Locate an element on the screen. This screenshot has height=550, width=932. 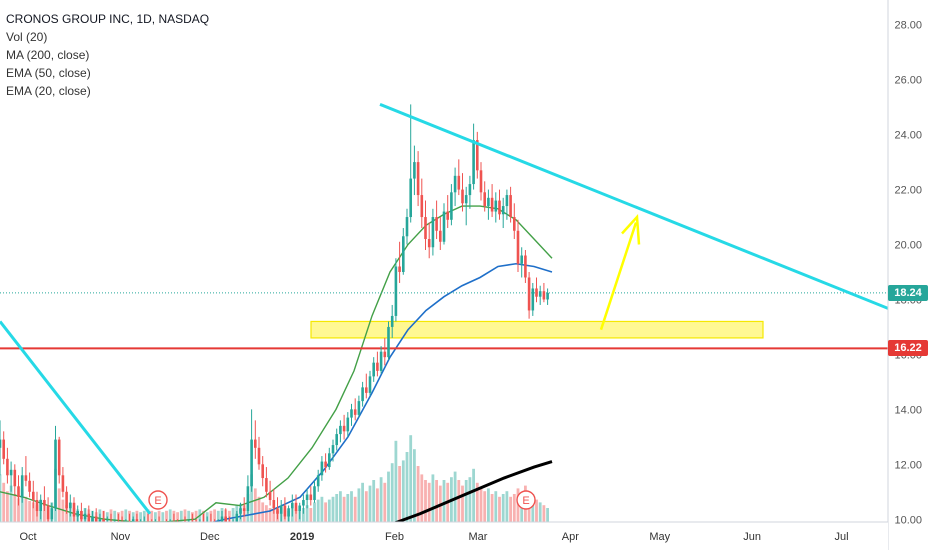
x-tick-label: Feb is located at coordinates (394, 537).